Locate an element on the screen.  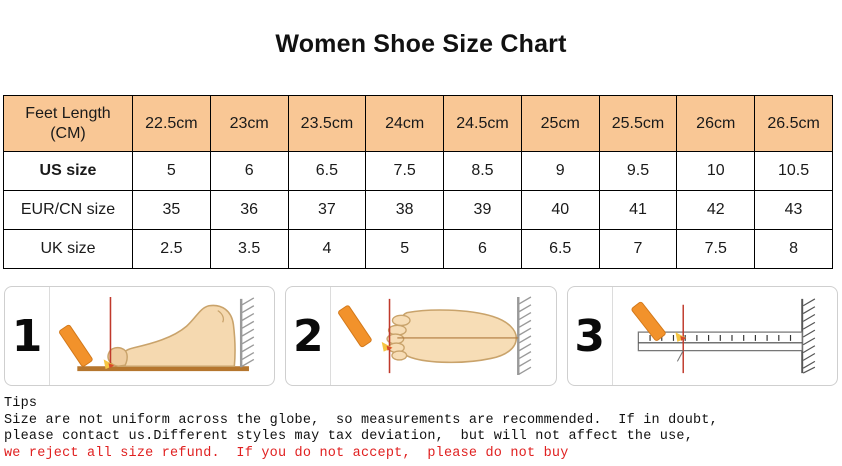
step-number-3: 3 is located at coordinates (590, 336).